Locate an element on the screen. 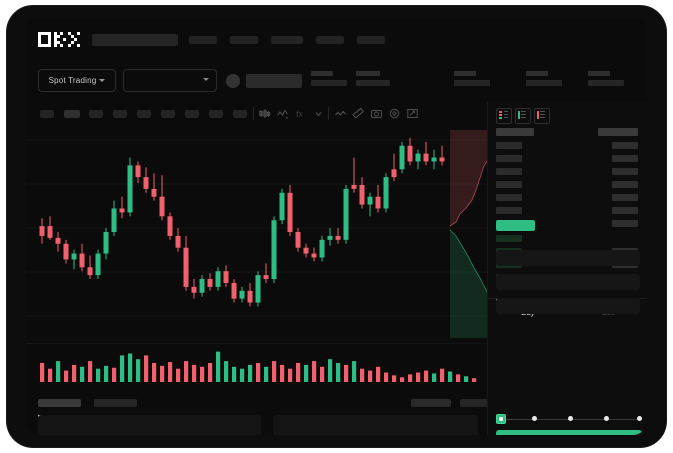 Image resolution: width=673 pixels, height=453 pixels. stat-change-24h is located at coordinates (373, 78).